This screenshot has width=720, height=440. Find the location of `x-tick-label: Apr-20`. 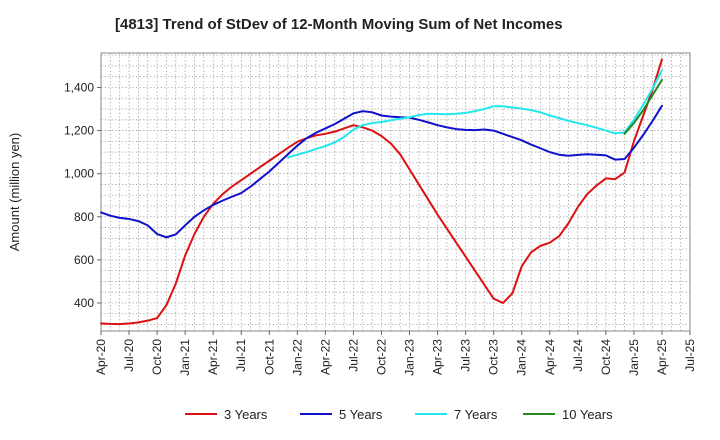

x-tick-label: Apr-20 is located at coordinates (101, 357).